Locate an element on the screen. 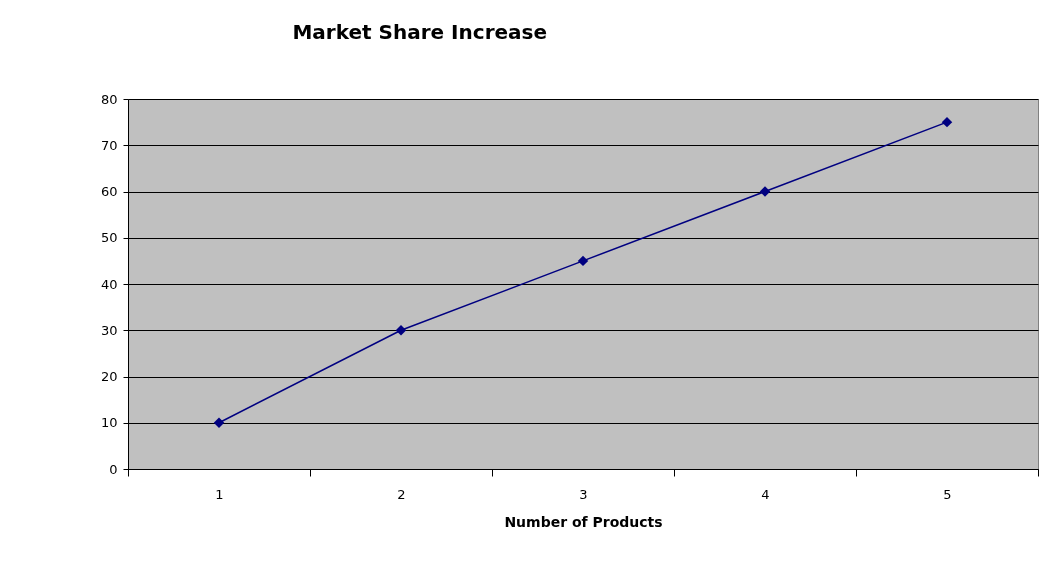  chart-title: Market Share Increase is located at coordinates (420, 32).